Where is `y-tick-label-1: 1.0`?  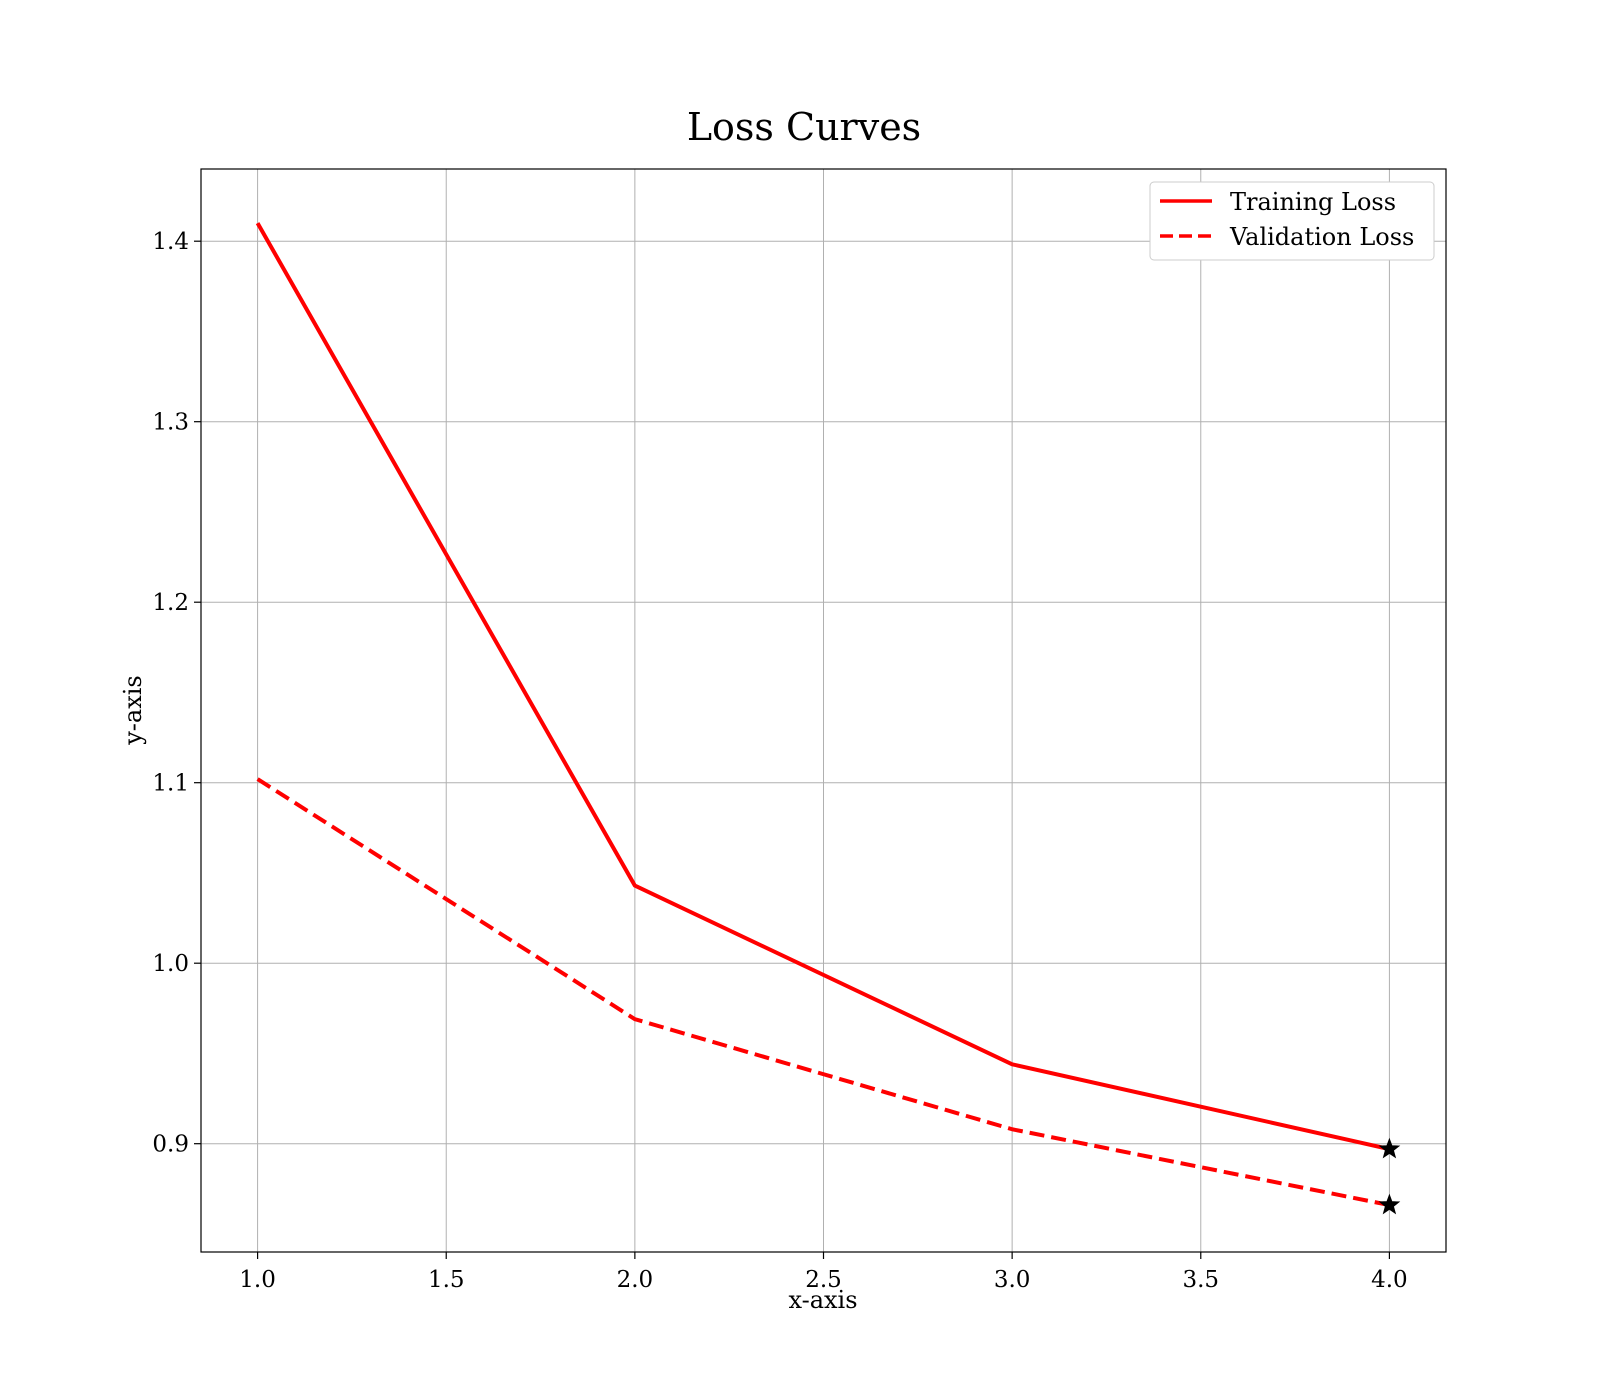
y-tick-label-1: 1.0 is located at coordinates (170, 964).